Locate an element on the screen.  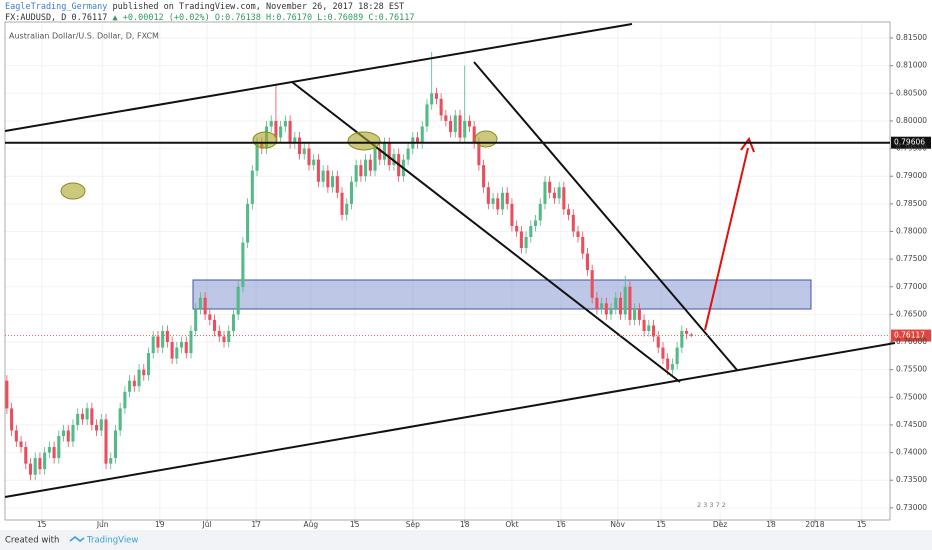
arrow-head is located at coordinates (747, 144).